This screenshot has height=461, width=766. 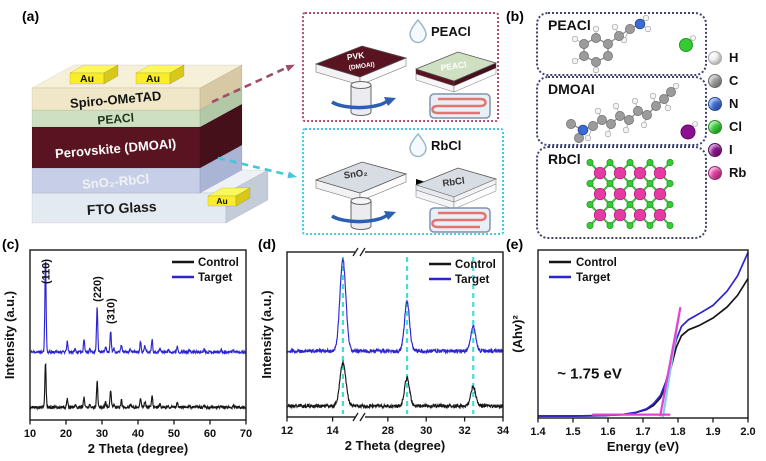 I want to click on svg-text: 1.8, so click(x=677, y=432).